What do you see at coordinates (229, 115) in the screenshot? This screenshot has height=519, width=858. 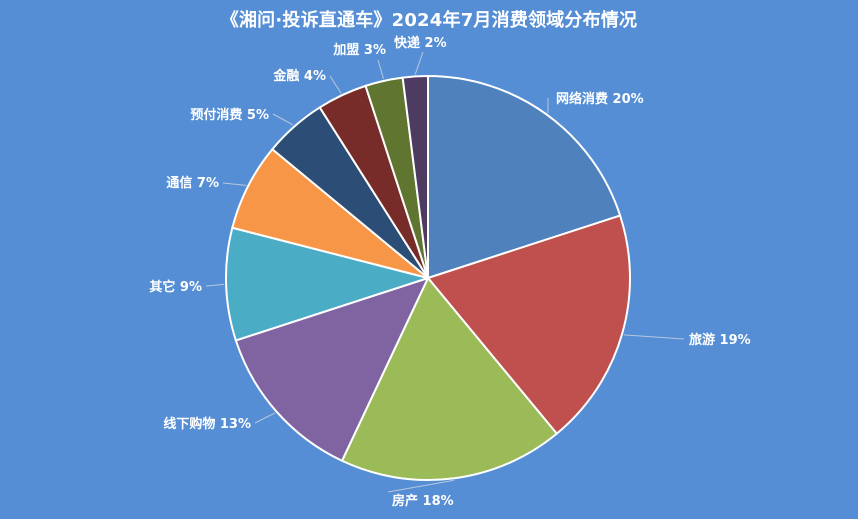 I see `slice-label: 预付消费 5%` at bounding box center [229, 115].